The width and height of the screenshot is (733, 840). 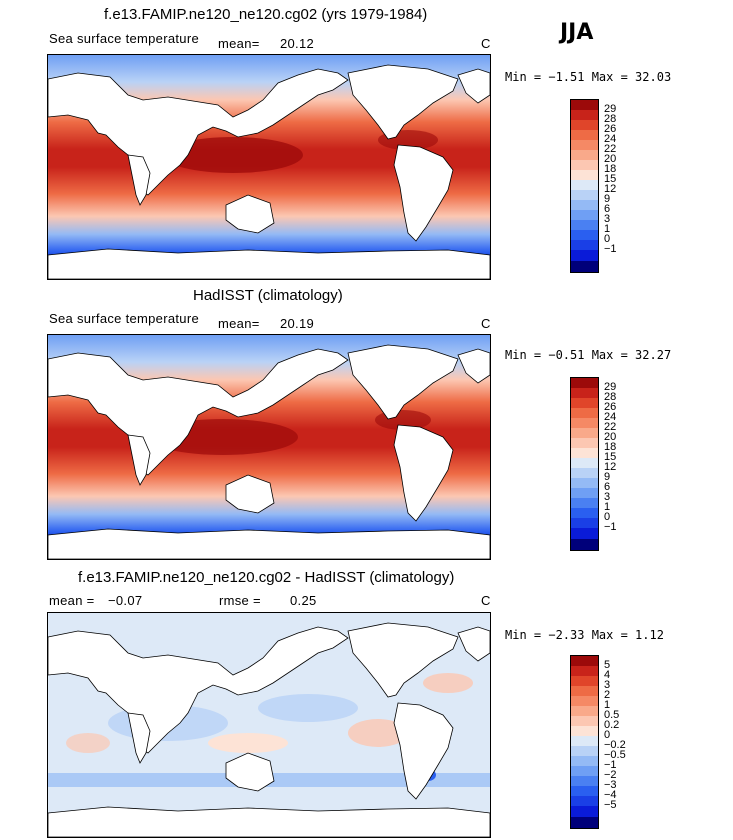 What do you see at coordinates (610, 169) in the screenshot?
I see `panel1-tick: 18` at bounding box center [610, 169].